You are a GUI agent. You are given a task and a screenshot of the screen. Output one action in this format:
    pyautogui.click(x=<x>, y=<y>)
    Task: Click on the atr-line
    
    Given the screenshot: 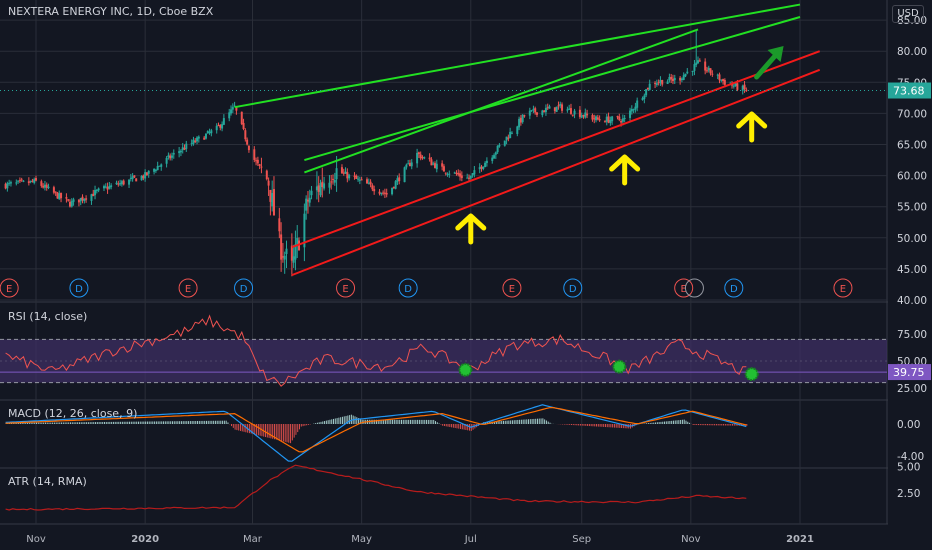 What is the action you would take?
    pyautogui.click(x=376, y=487)
    